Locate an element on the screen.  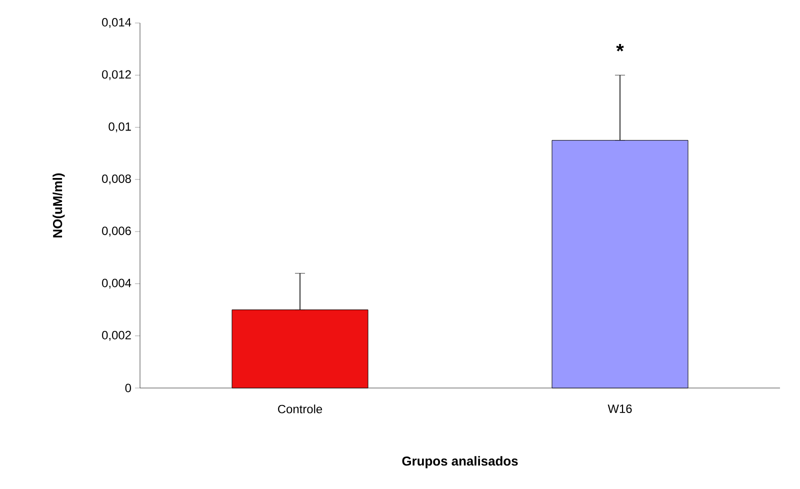
y-tick-label: 0,008 is located at coordinates (116, 179).